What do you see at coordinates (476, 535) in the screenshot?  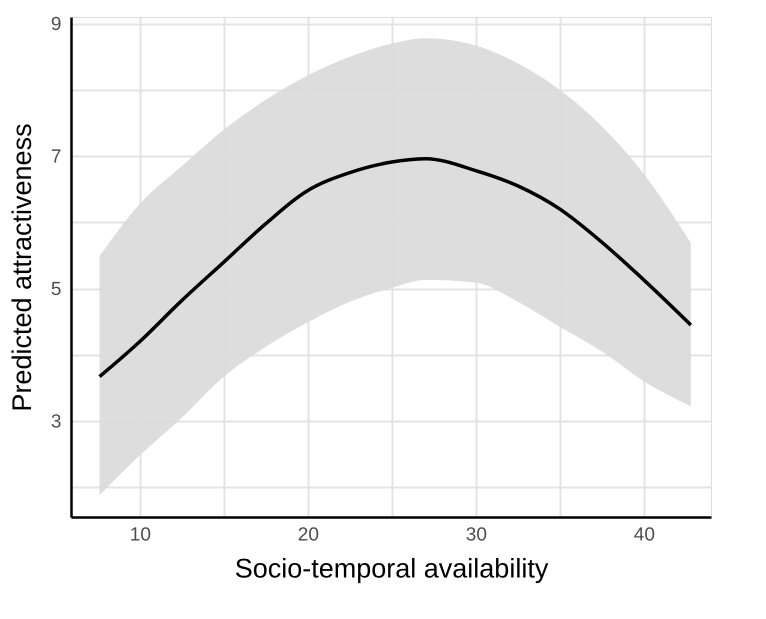 I see `x-tick-label: 30` at bounding box center [476, 535].